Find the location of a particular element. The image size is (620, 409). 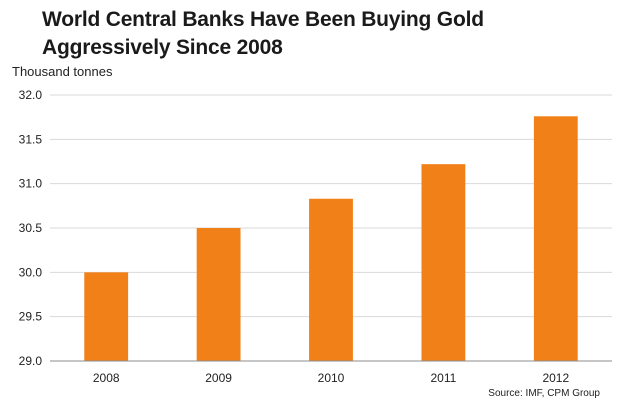

y-tick-label: 29.0 is located at coordinates (31, 361).